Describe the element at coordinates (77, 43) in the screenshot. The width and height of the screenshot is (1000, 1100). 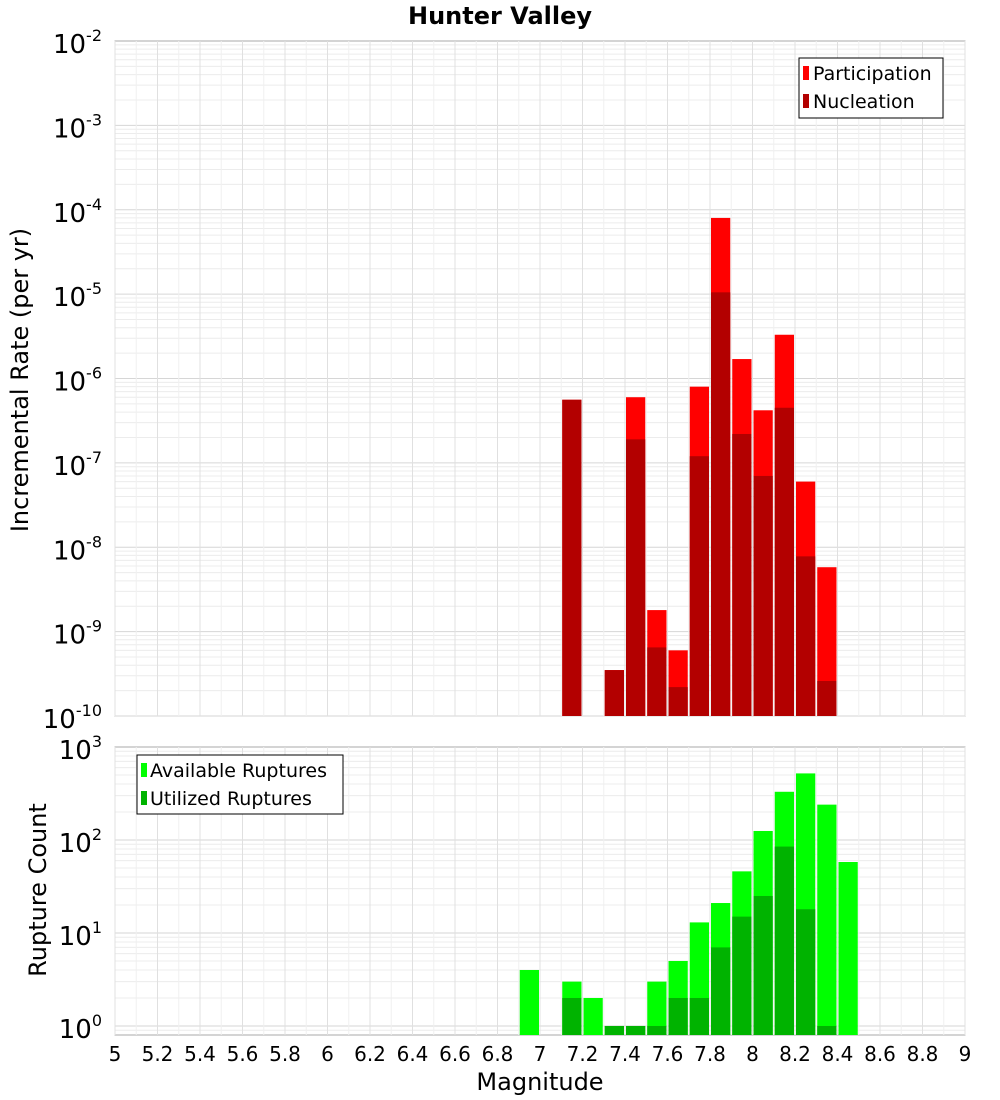
I see `top-y-tick-label: 10⁻²` at that location.